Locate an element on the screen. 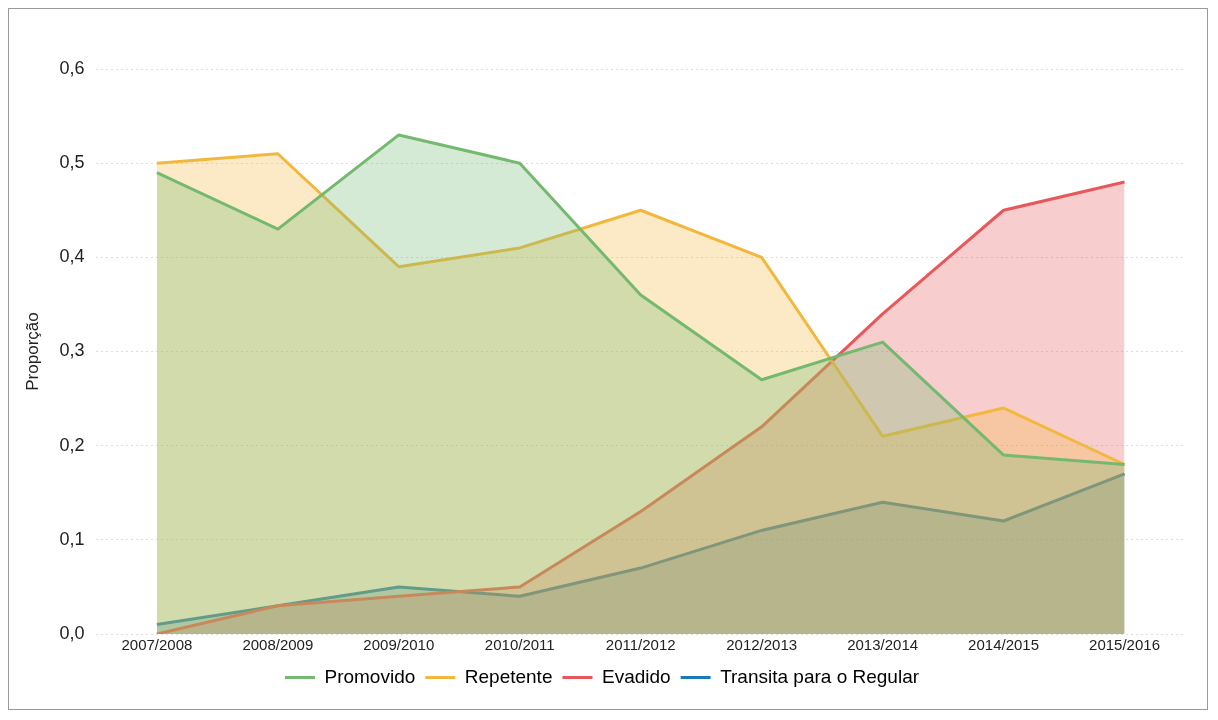 The width and height of the screenshot is (1218, 720). x-tick-label: 2013/2014 is located at coordinates (883, 645).